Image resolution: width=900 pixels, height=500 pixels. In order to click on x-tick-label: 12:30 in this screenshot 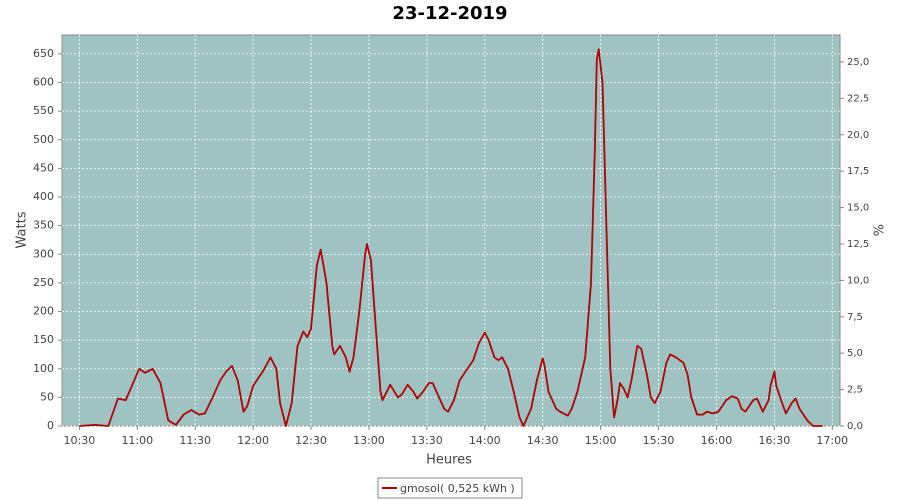, I will do `click(311, 440)`.